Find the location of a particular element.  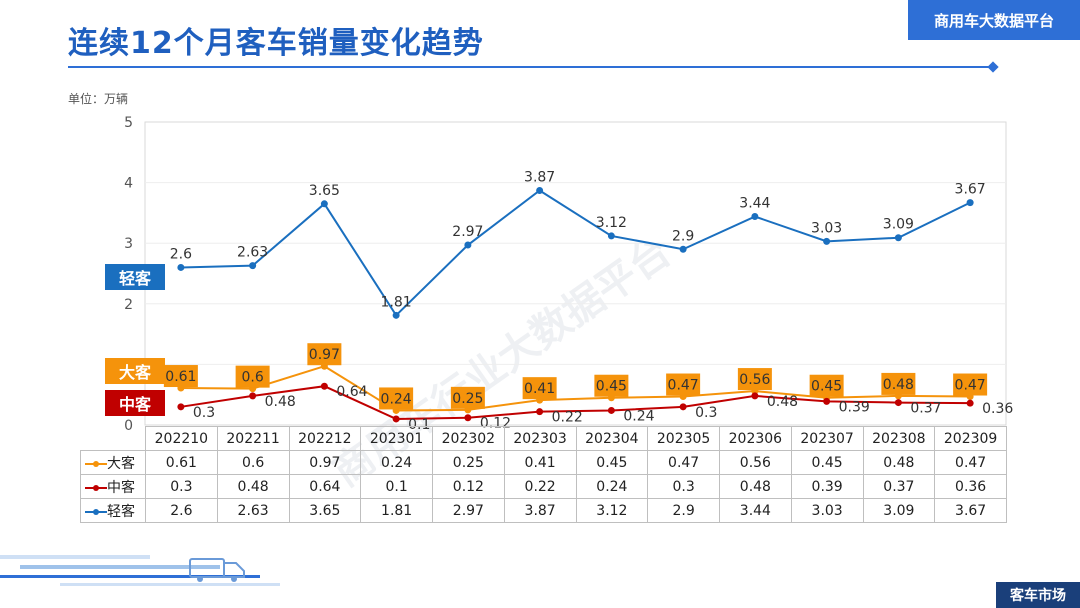

table-cell: 0.64 is located at coordinates (325, 486).